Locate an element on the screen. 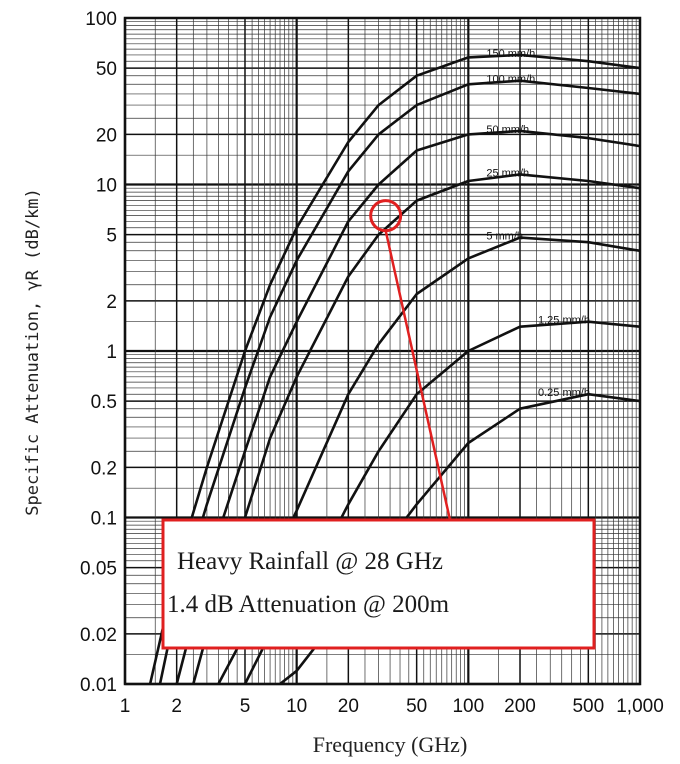  x-tick-label: 50 is located at coordinates (416, 706).